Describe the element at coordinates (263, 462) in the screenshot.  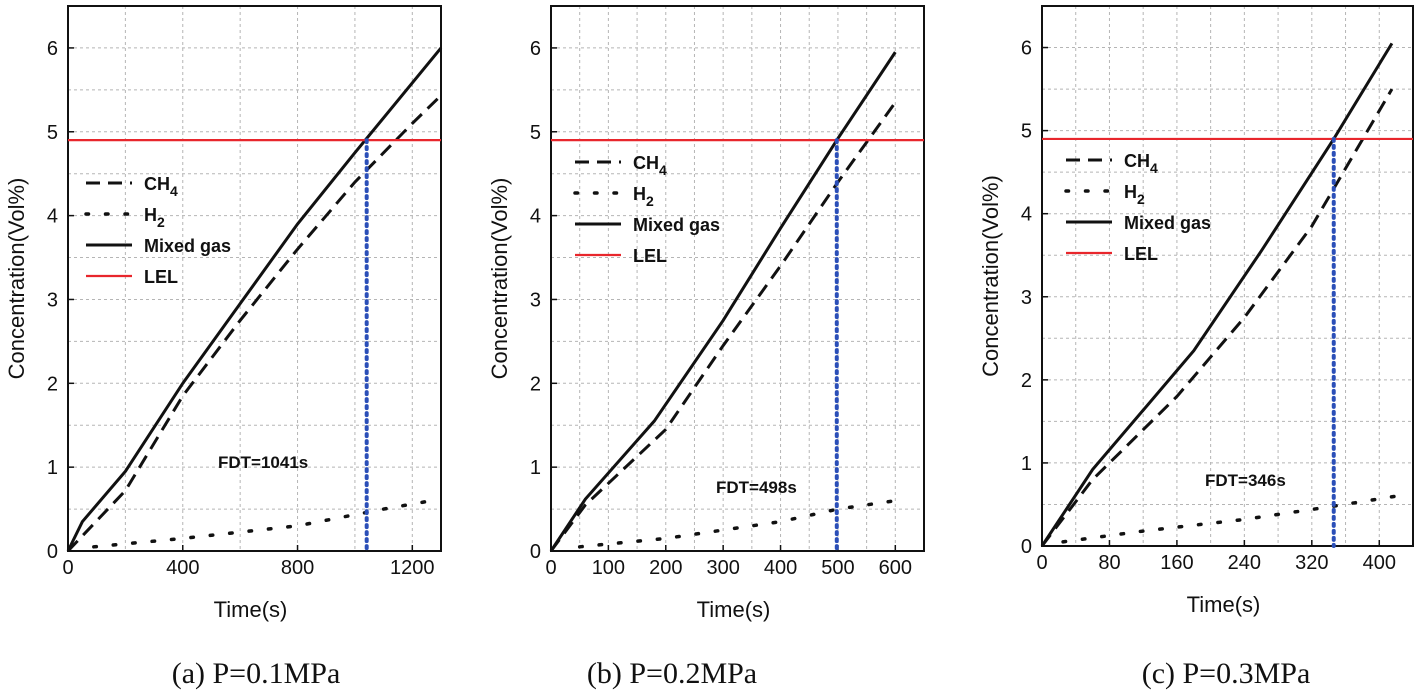
I see `fdt-annotation: FDT=1041s` at that location.